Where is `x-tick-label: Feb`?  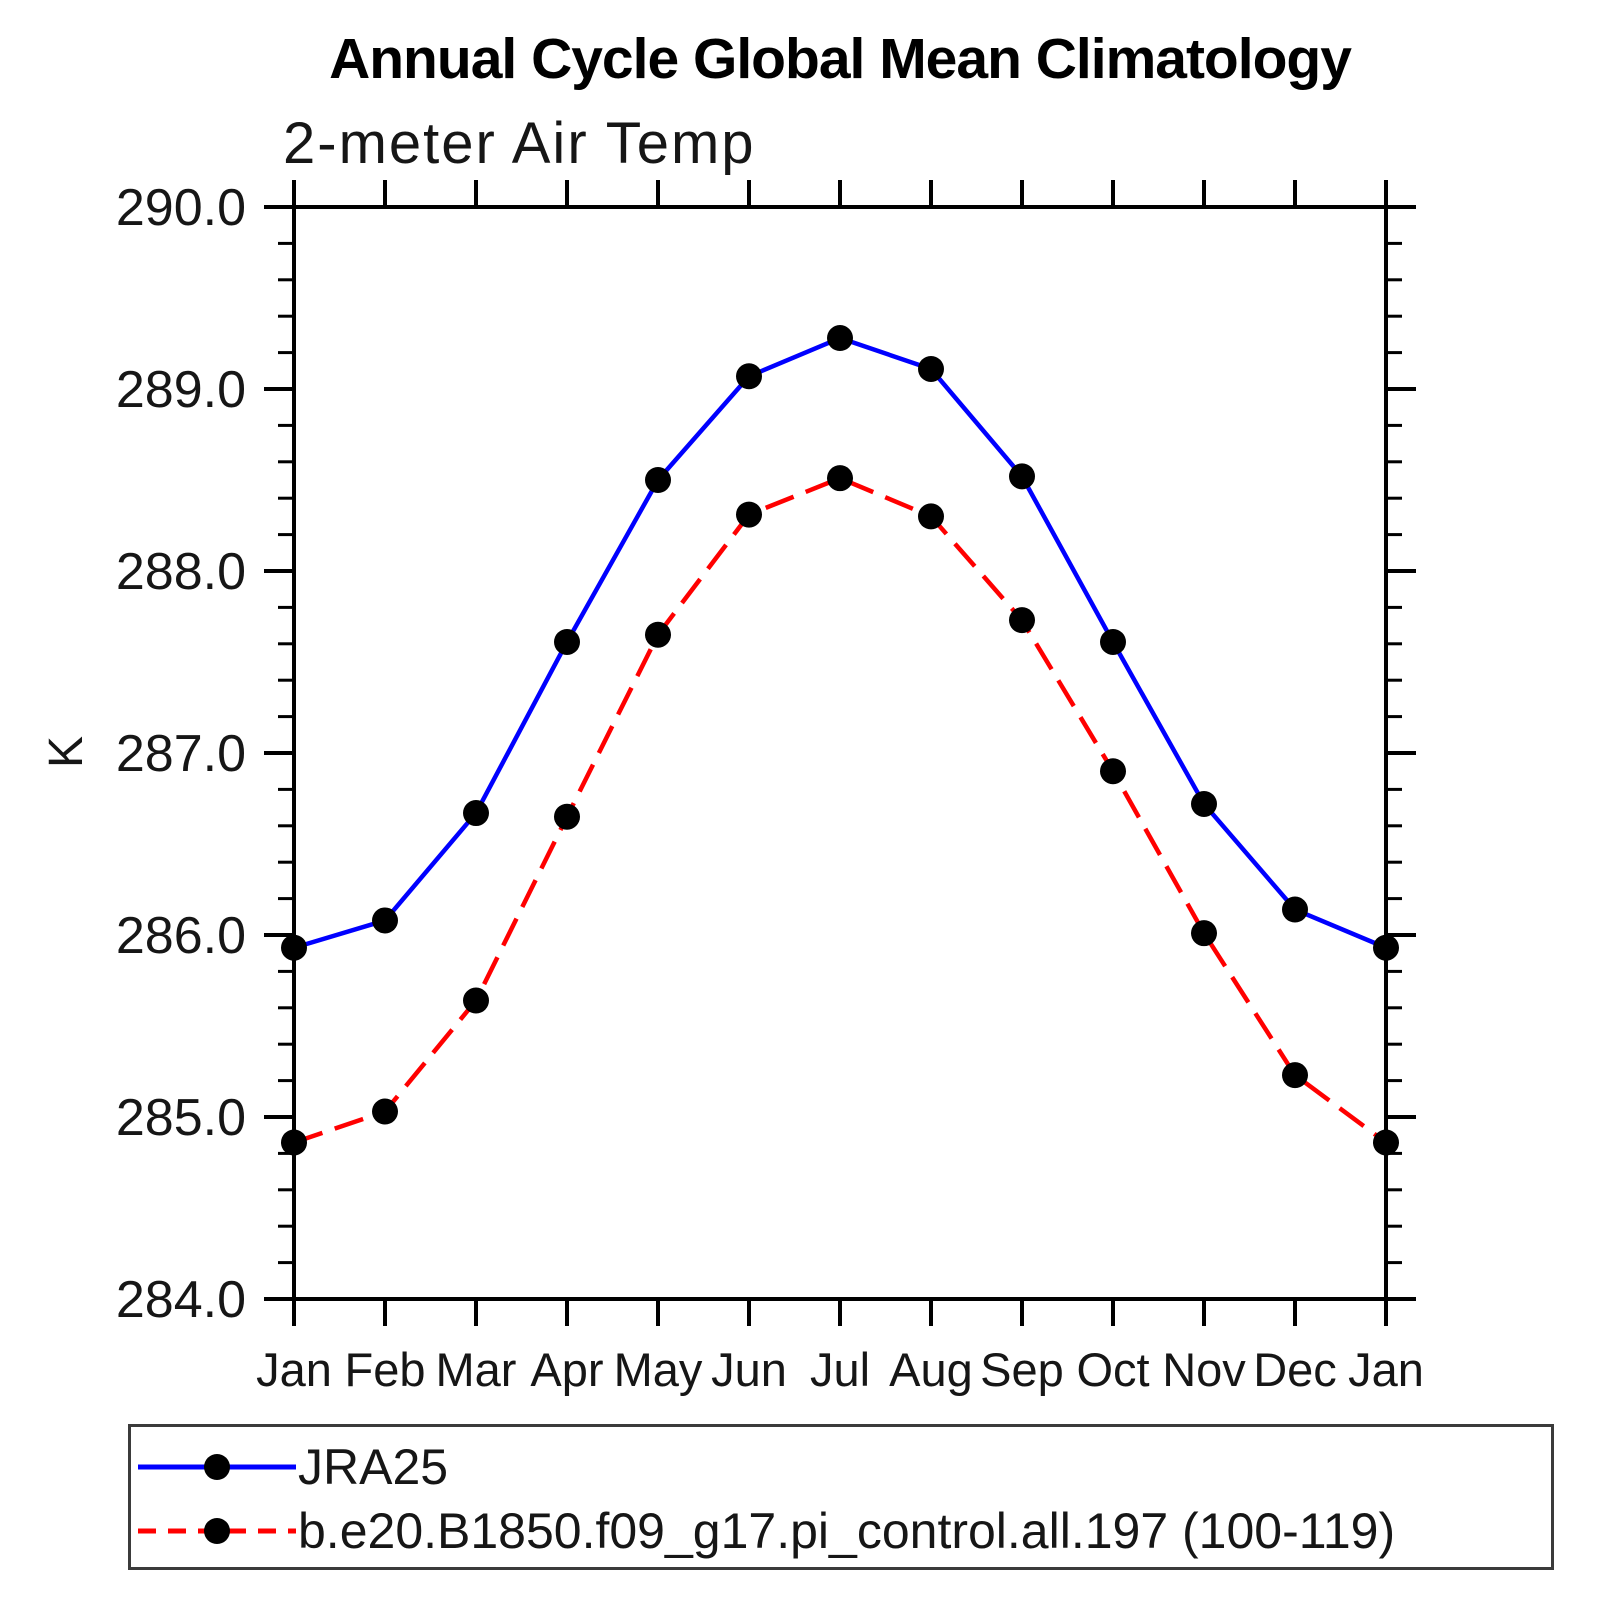
x-tick-label: Feb is located at coordinates (385, 1369).